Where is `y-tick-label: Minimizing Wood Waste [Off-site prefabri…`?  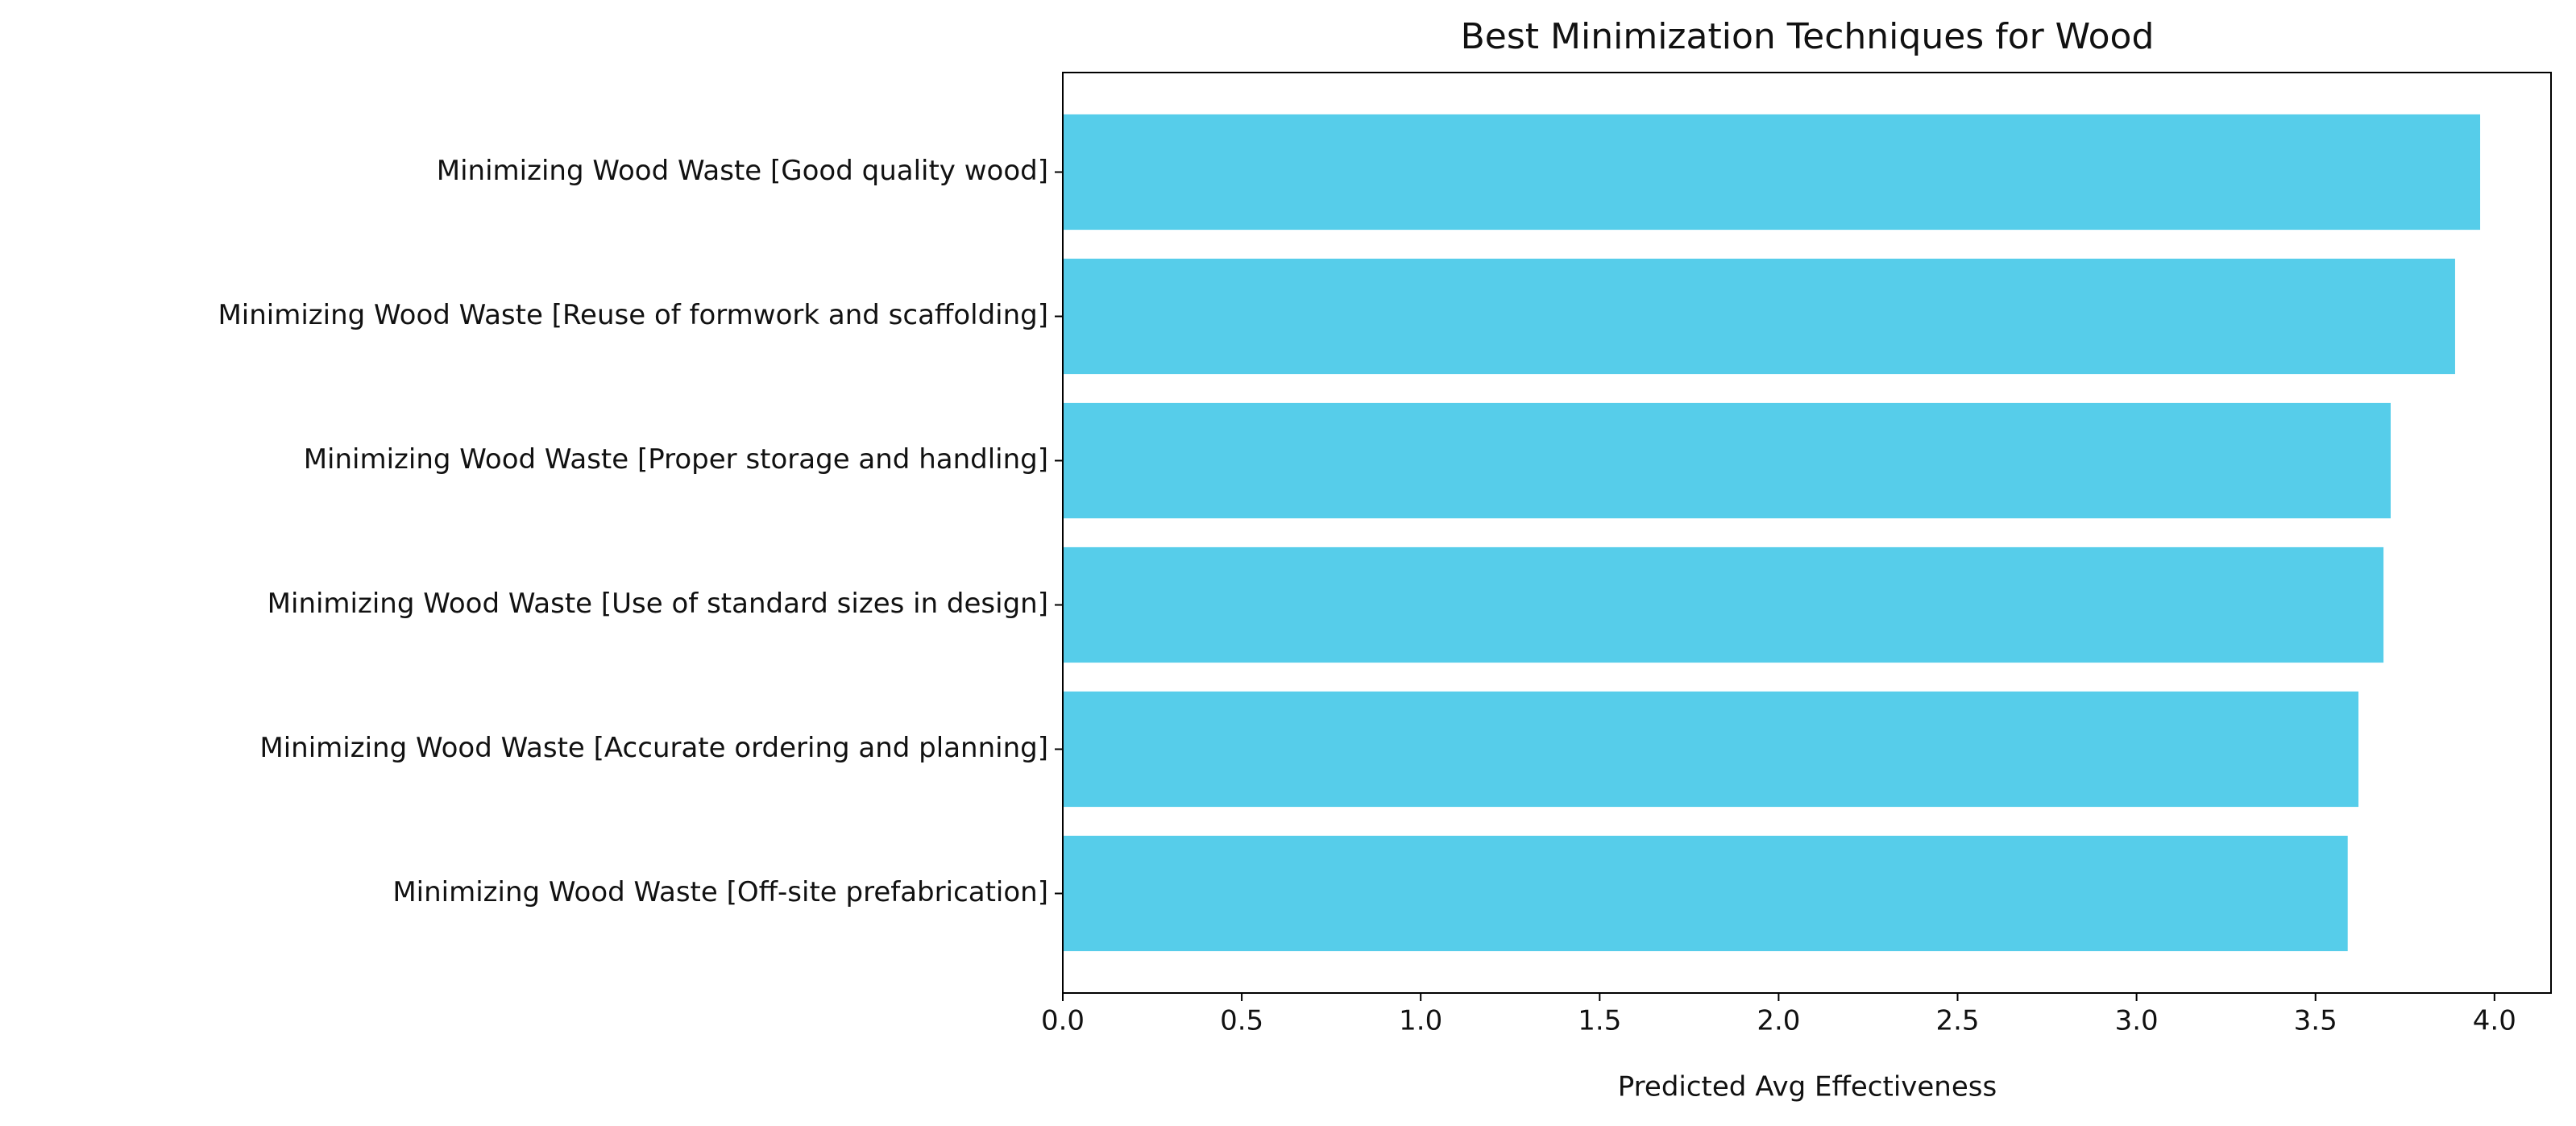 y-tick-label: Minimizing Wood Waste [Off-site prefabri… is located at coordinates (720, 892).